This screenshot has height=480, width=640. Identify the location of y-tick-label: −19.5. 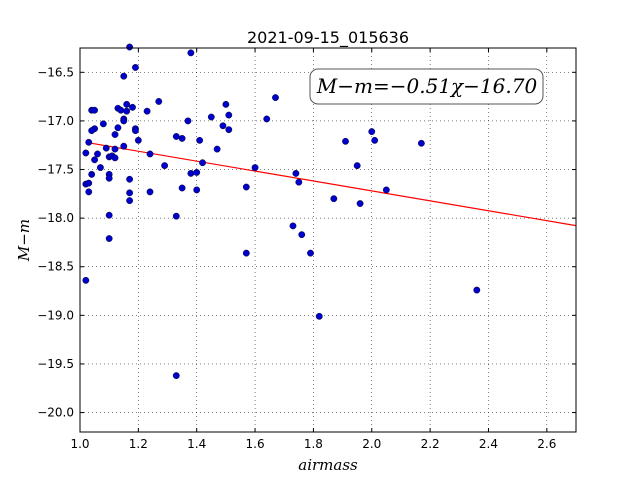
(55, 364).